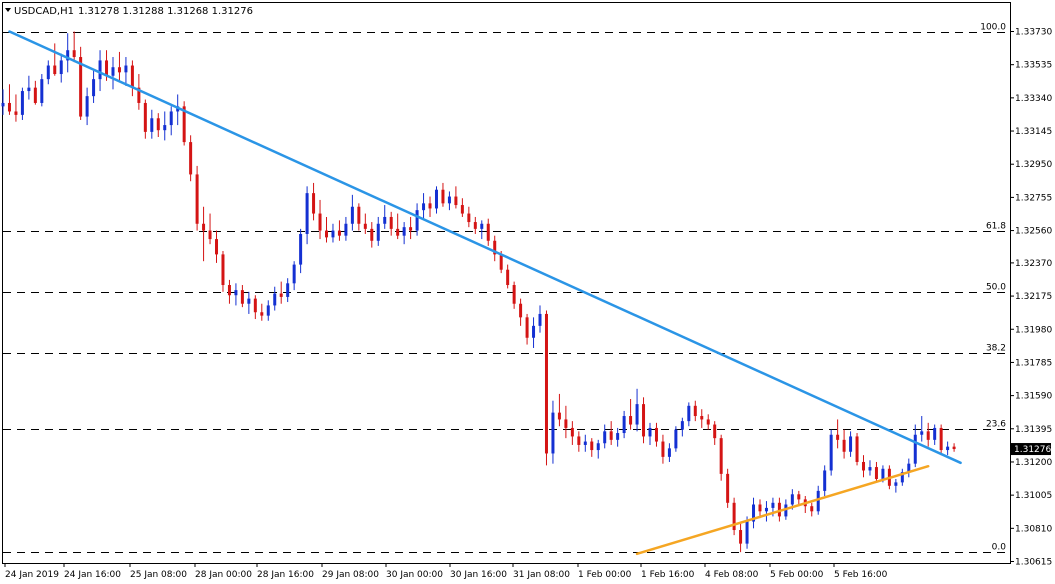  What do you see at coordinates (1033, 232) in the screenshot?
I see `price-tick-label: 1.32560` at bounding box center [1033, 232].